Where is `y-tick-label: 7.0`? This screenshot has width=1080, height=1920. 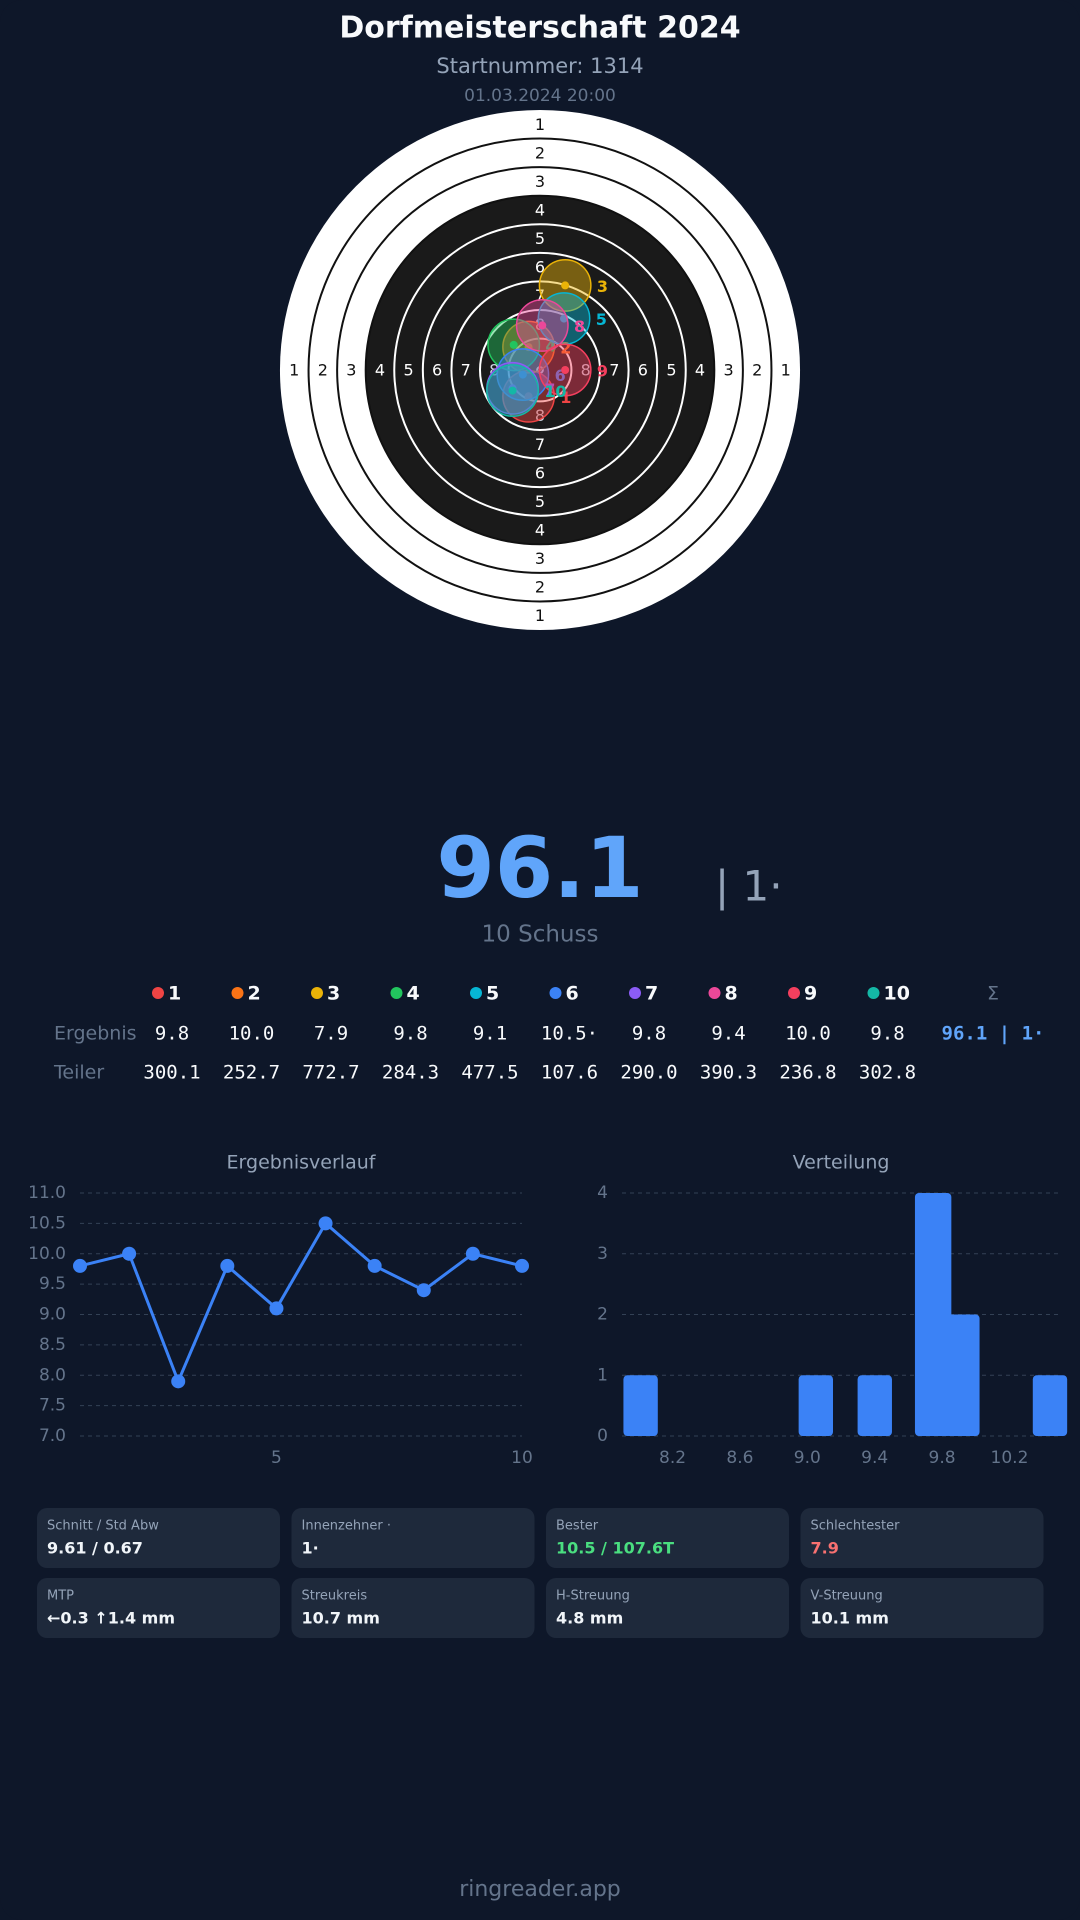
y-tick-label: 7.0 is located at coordinates (52, 1436).